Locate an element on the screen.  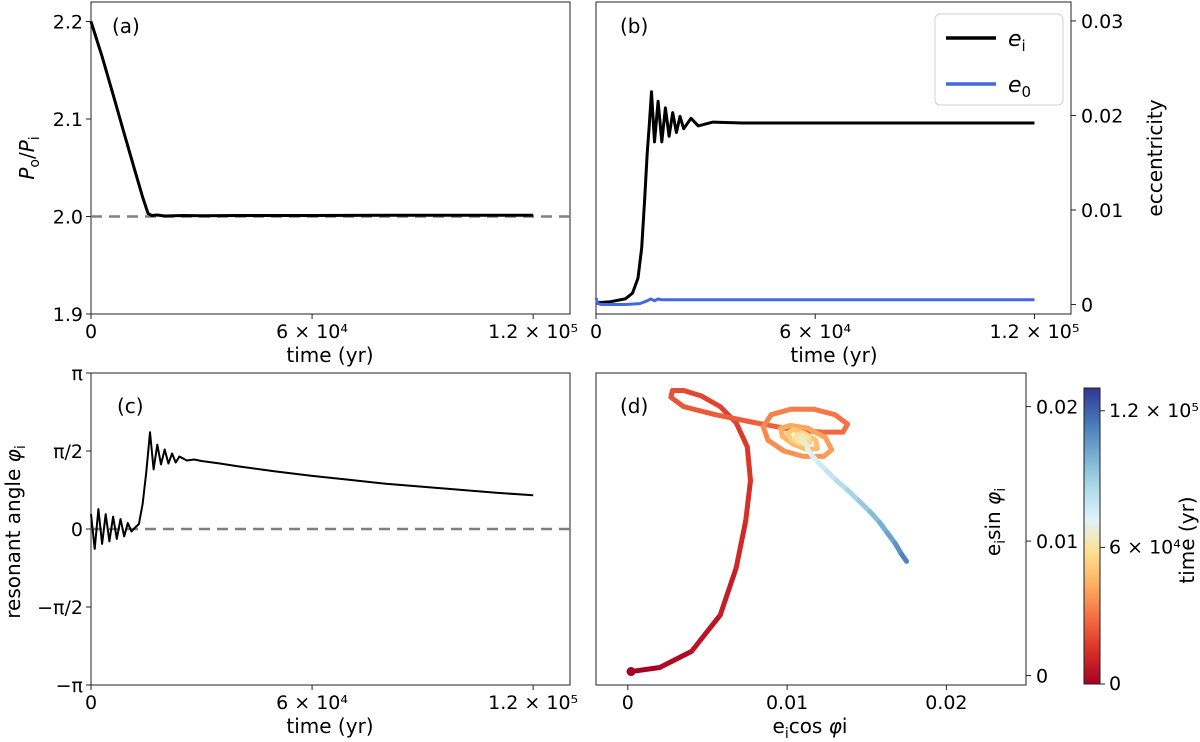
colorbar-tick-label: 1.2 × 10⁵ is located at coordinates (1154, 411).